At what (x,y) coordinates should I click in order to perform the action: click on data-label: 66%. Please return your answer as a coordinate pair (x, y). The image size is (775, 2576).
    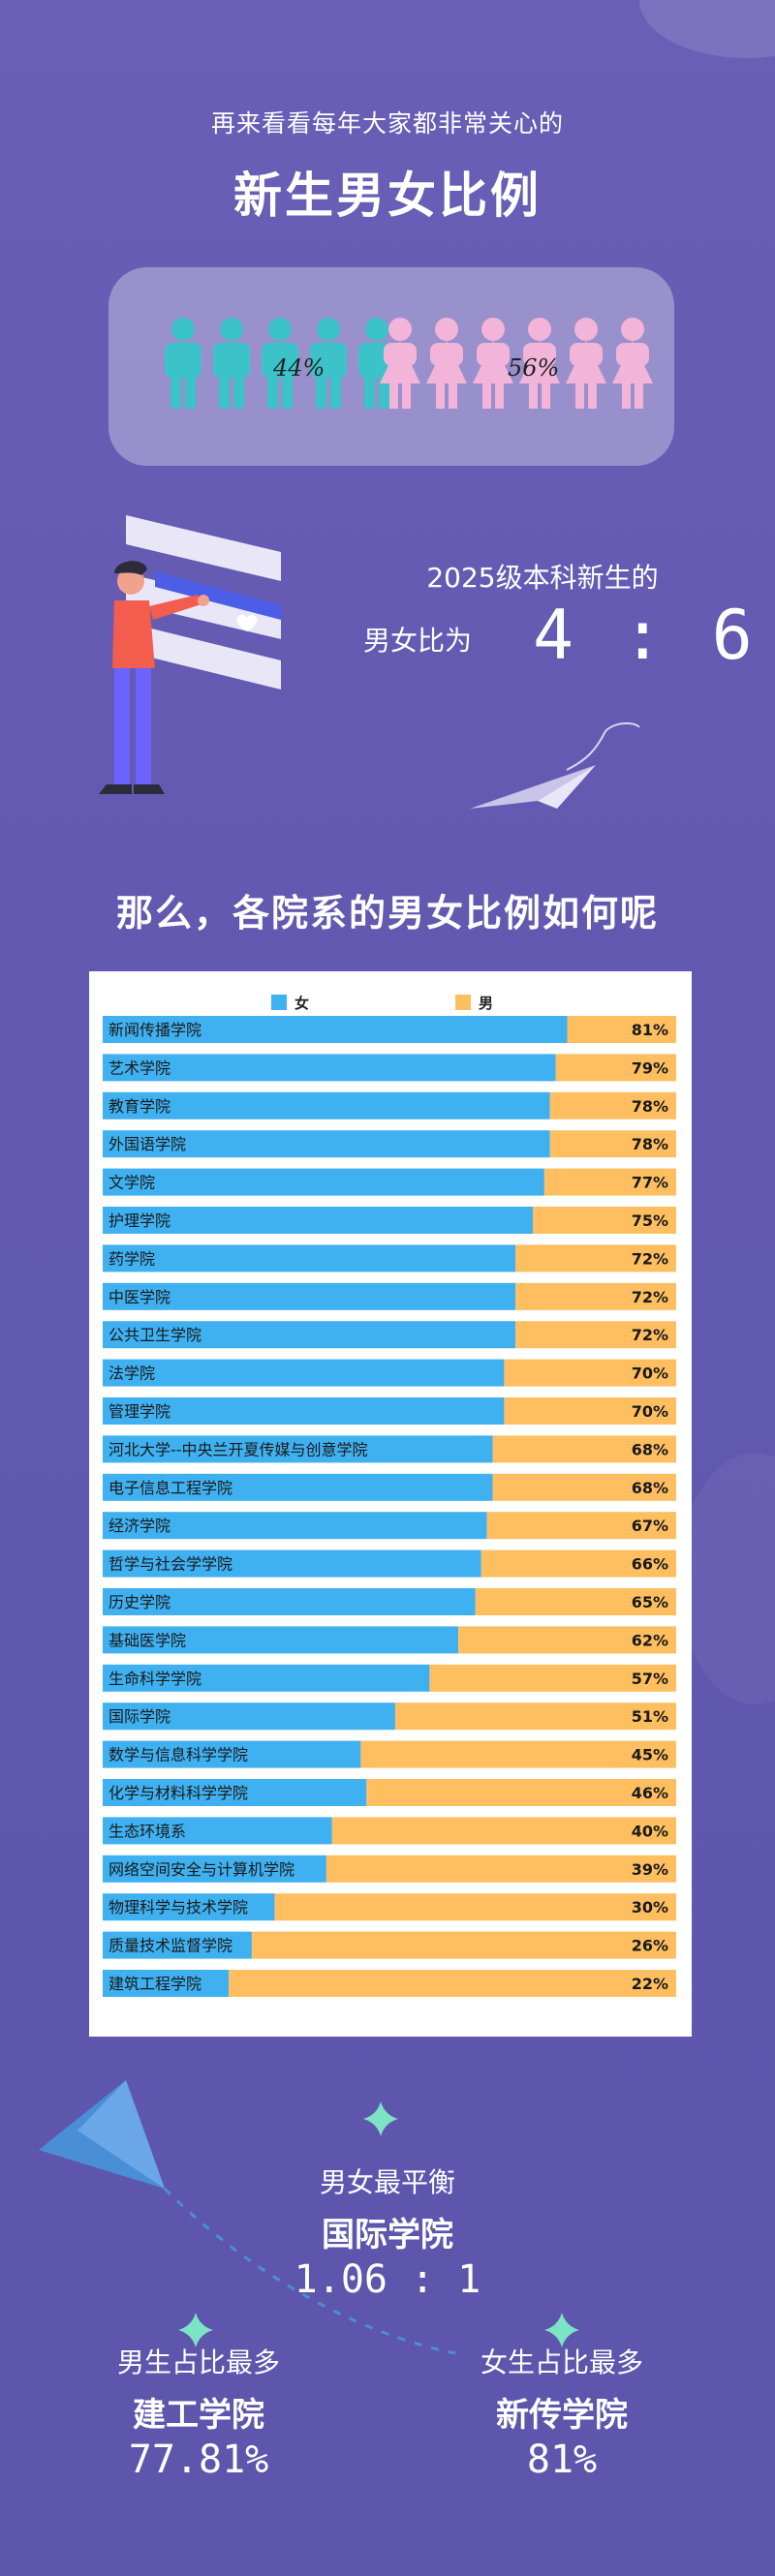
    Looking at the image, I should click on (650, 1564).